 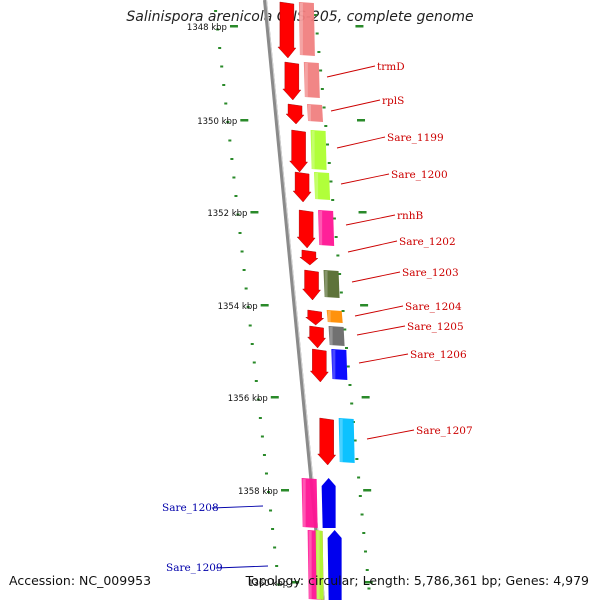 I want to click on gene-label: Sare_1206, so click(x=438, y=355).